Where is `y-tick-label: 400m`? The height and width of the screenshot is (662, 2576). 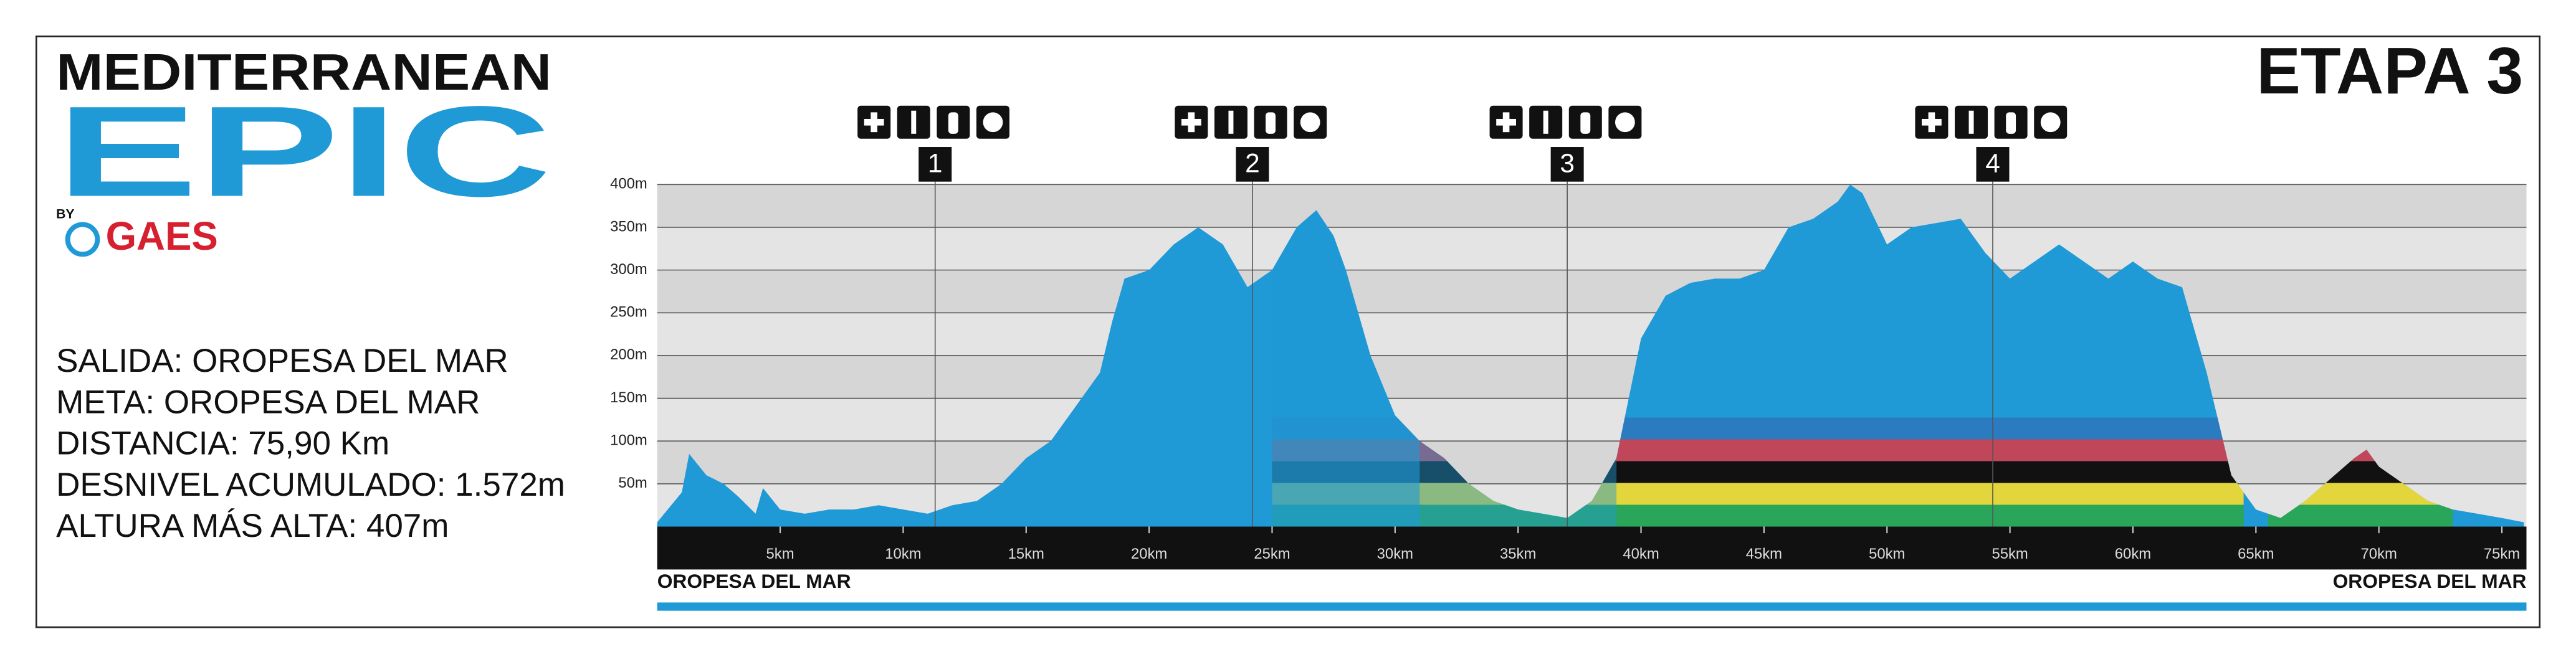
y-tick-label: 400m is located at coordinates (628, 184).